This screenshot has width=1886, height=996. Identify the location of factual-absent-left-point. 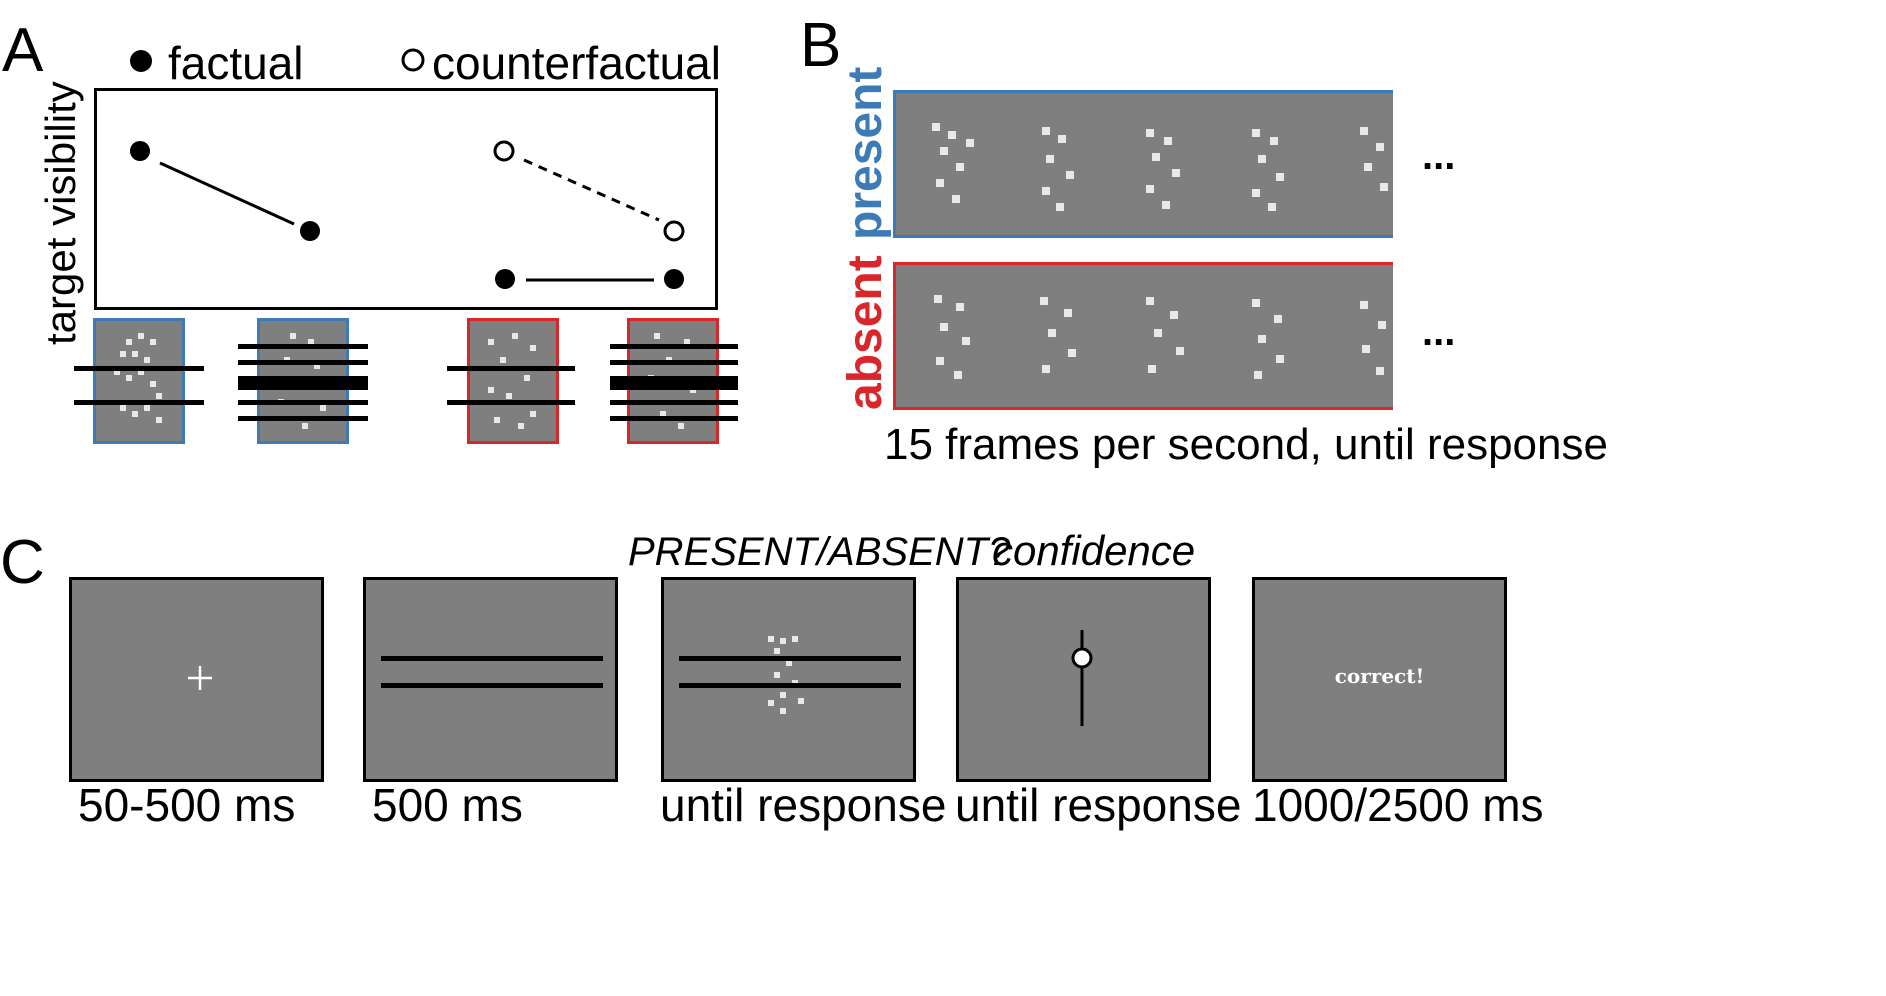
(505, 279).